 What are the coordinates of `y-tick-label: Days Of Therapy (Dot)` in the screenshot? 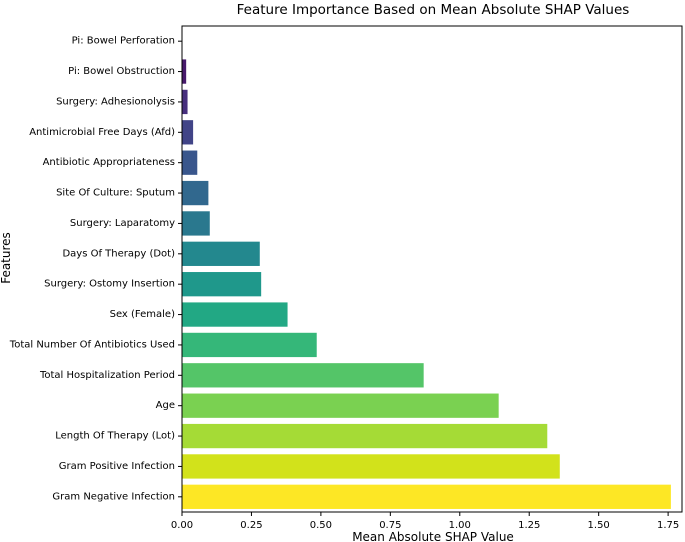 It's located at (118, 253).